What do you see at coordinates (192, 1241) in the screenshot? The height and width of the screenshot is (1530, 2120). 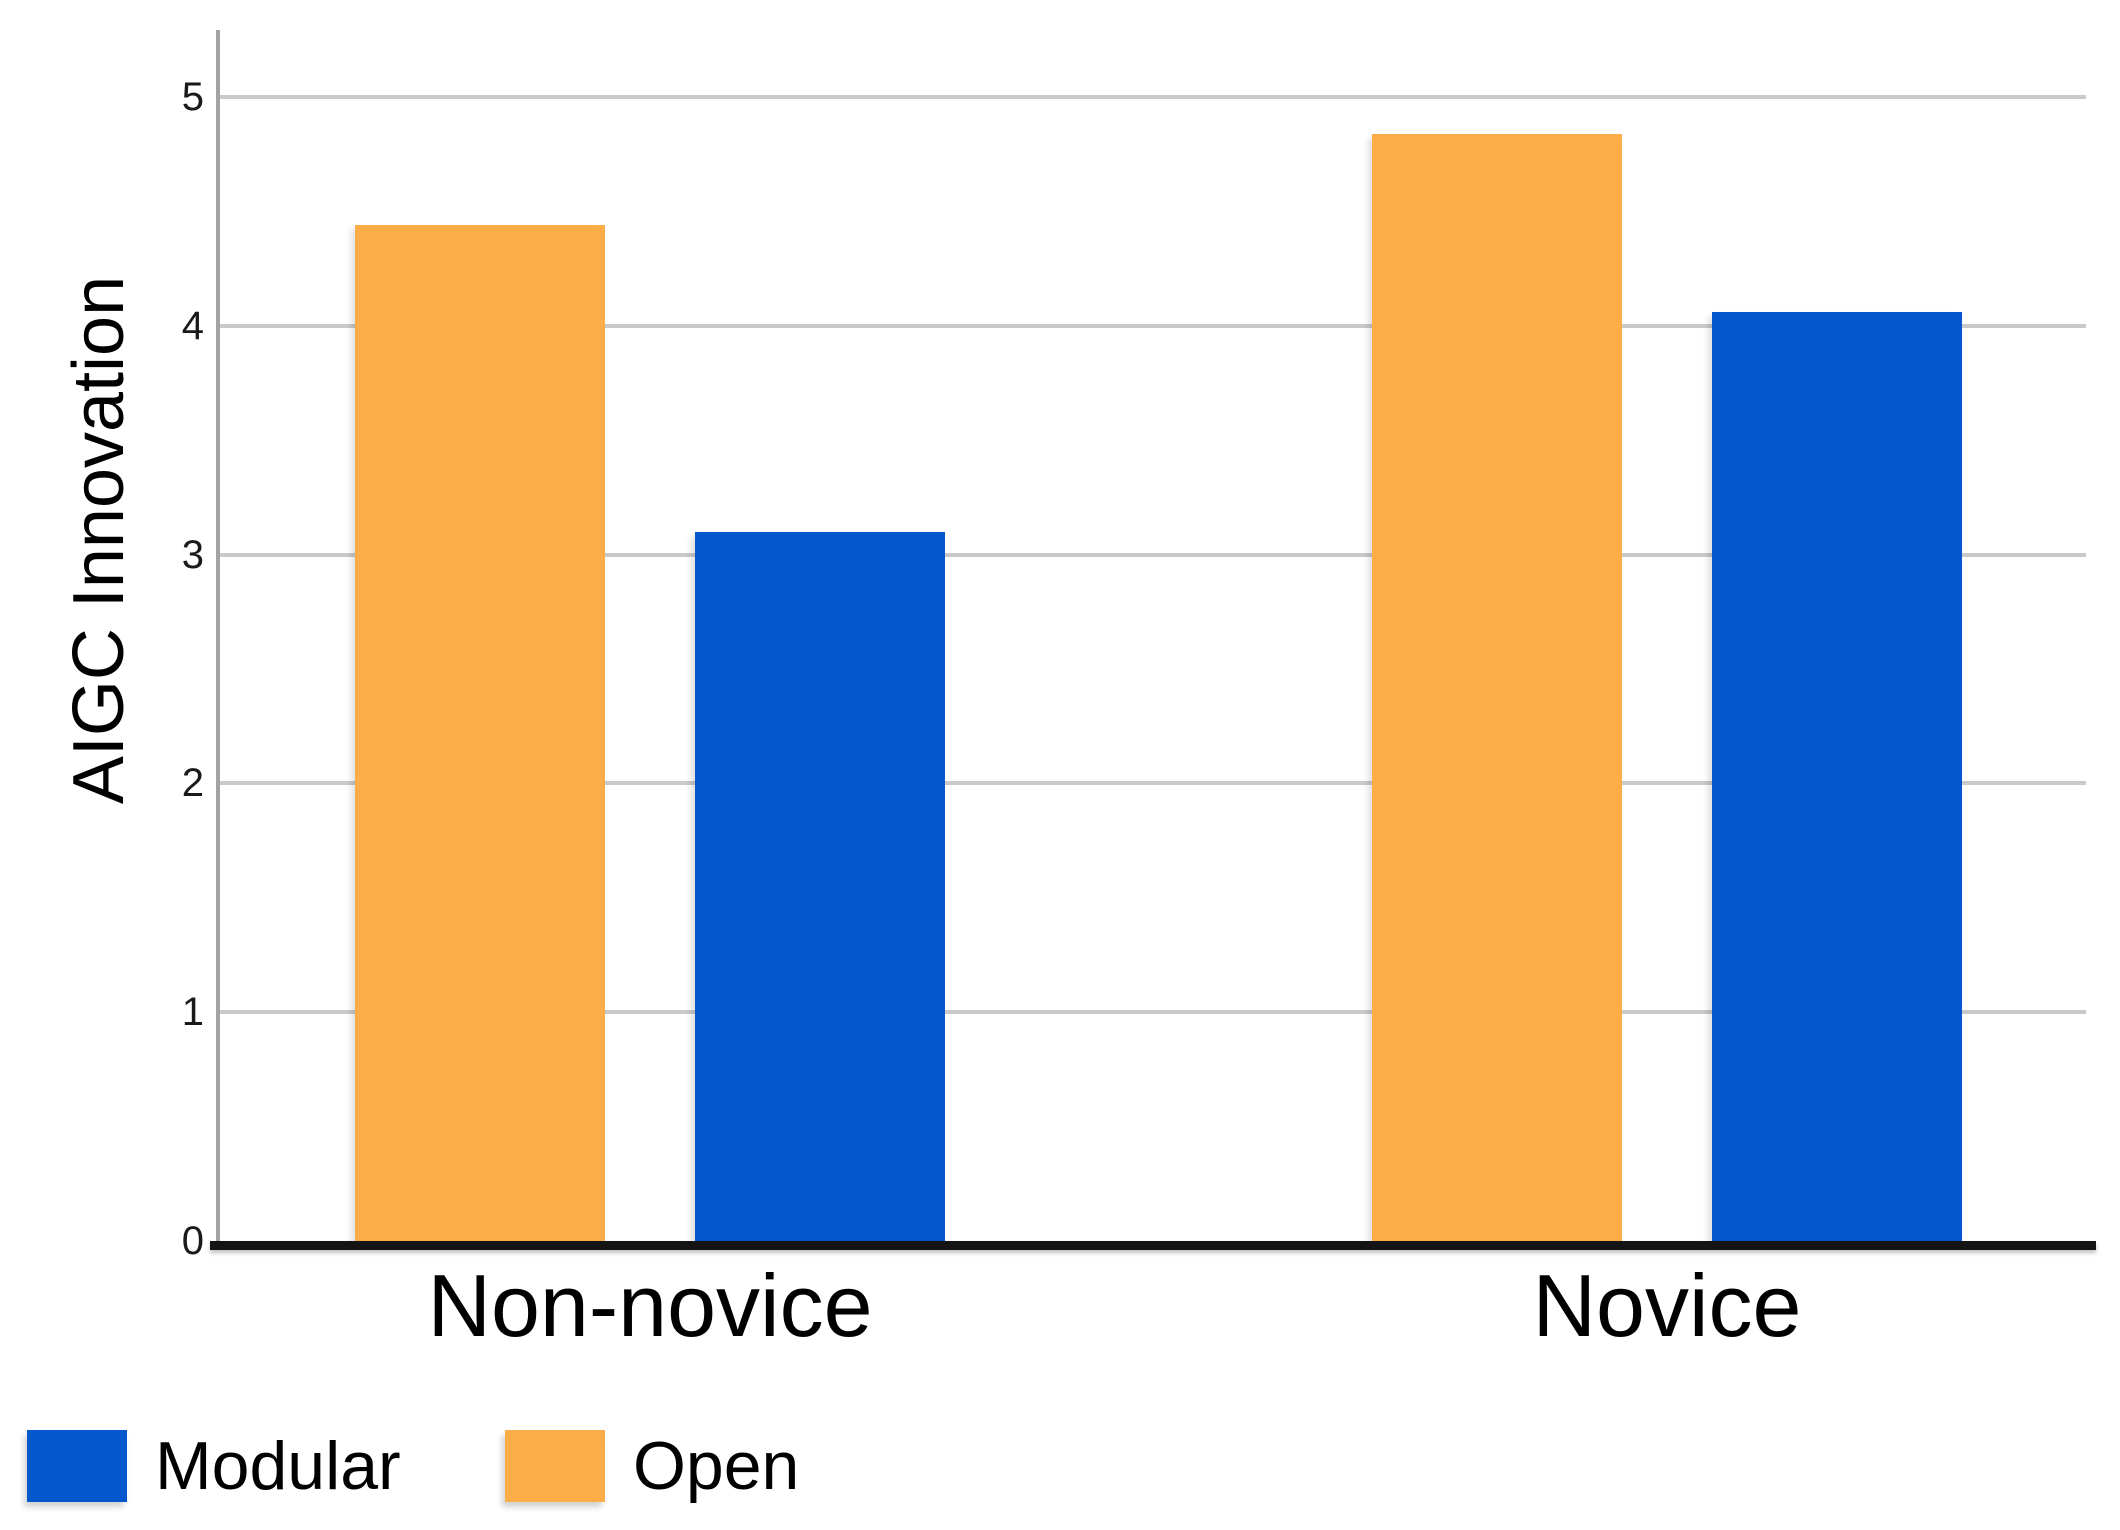 I see `y-tick-label-0: 0` at bounding box center [192, 1241].